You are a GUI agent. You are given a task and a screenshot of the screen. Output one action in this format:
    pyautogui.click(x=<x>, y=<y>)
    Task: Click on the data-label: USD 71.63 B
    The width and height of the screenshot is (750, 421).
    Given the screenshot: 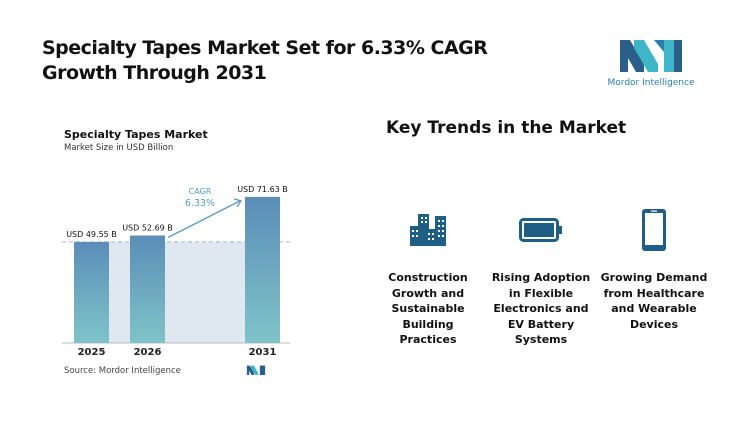 What is the action you would take?
    pyautogui.click(x=262, y=189)
    